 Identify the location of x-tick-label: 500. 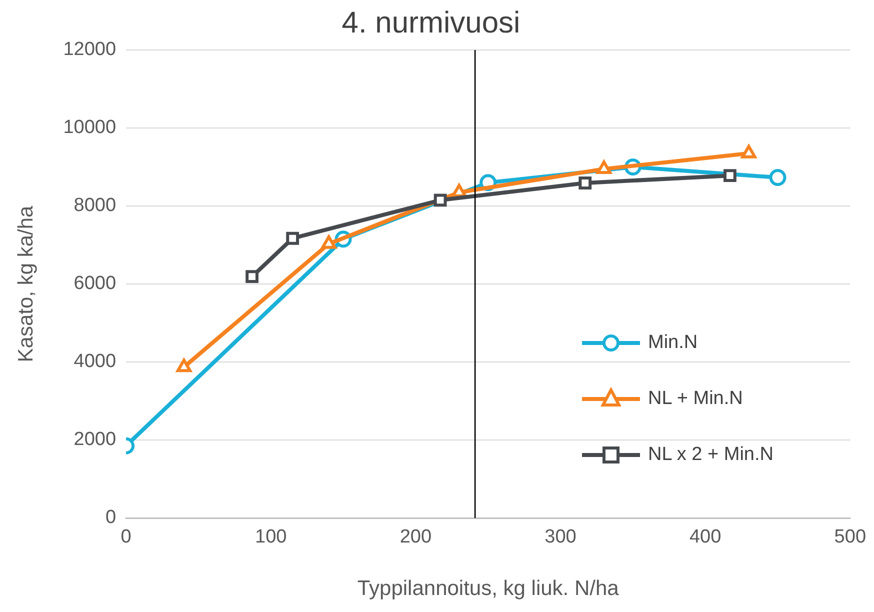
(850, 537).